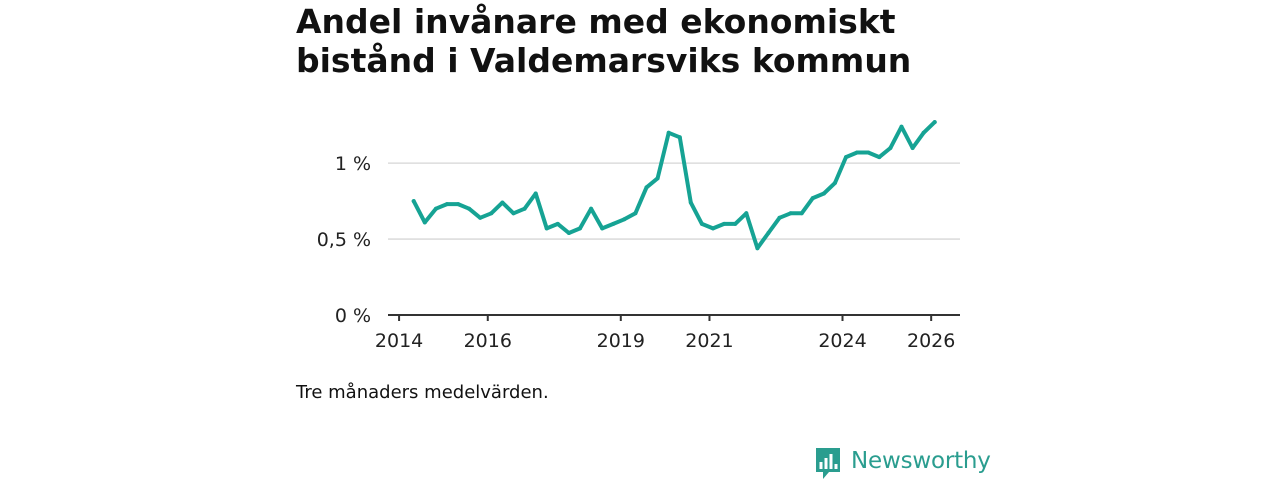 The height and width of the screenshot is (480, 1280). What do you see at coordinates (828, 463) in the screenshot?
I see `newsworthy-logo-icon` at bounding box center [828, 463].